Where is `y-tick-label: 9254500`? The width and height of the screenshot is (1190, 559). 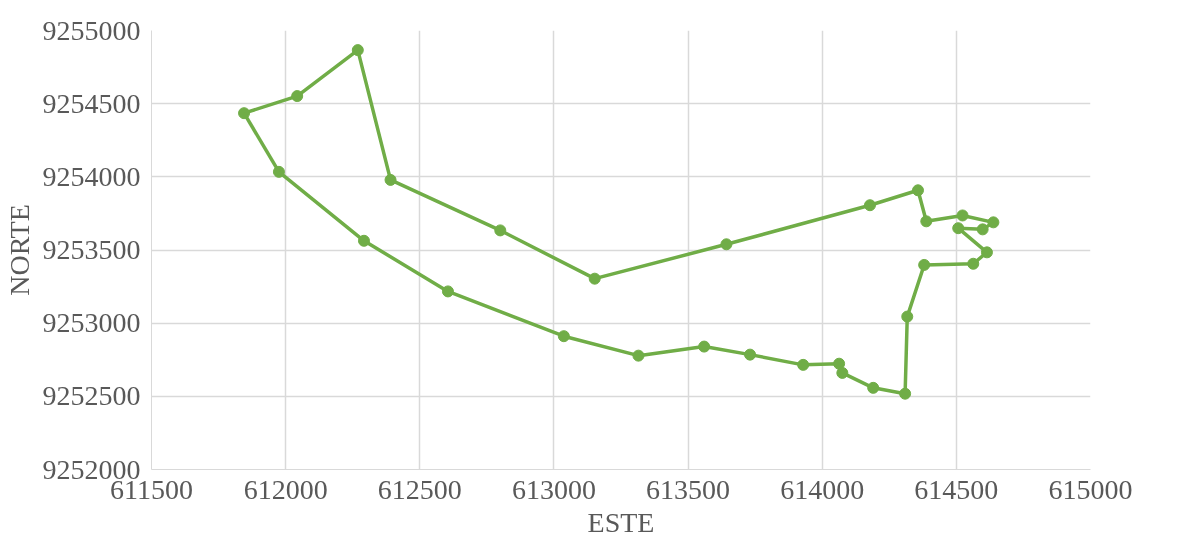 y-tick-label: 9254500 is located at coordinates (91, 103).